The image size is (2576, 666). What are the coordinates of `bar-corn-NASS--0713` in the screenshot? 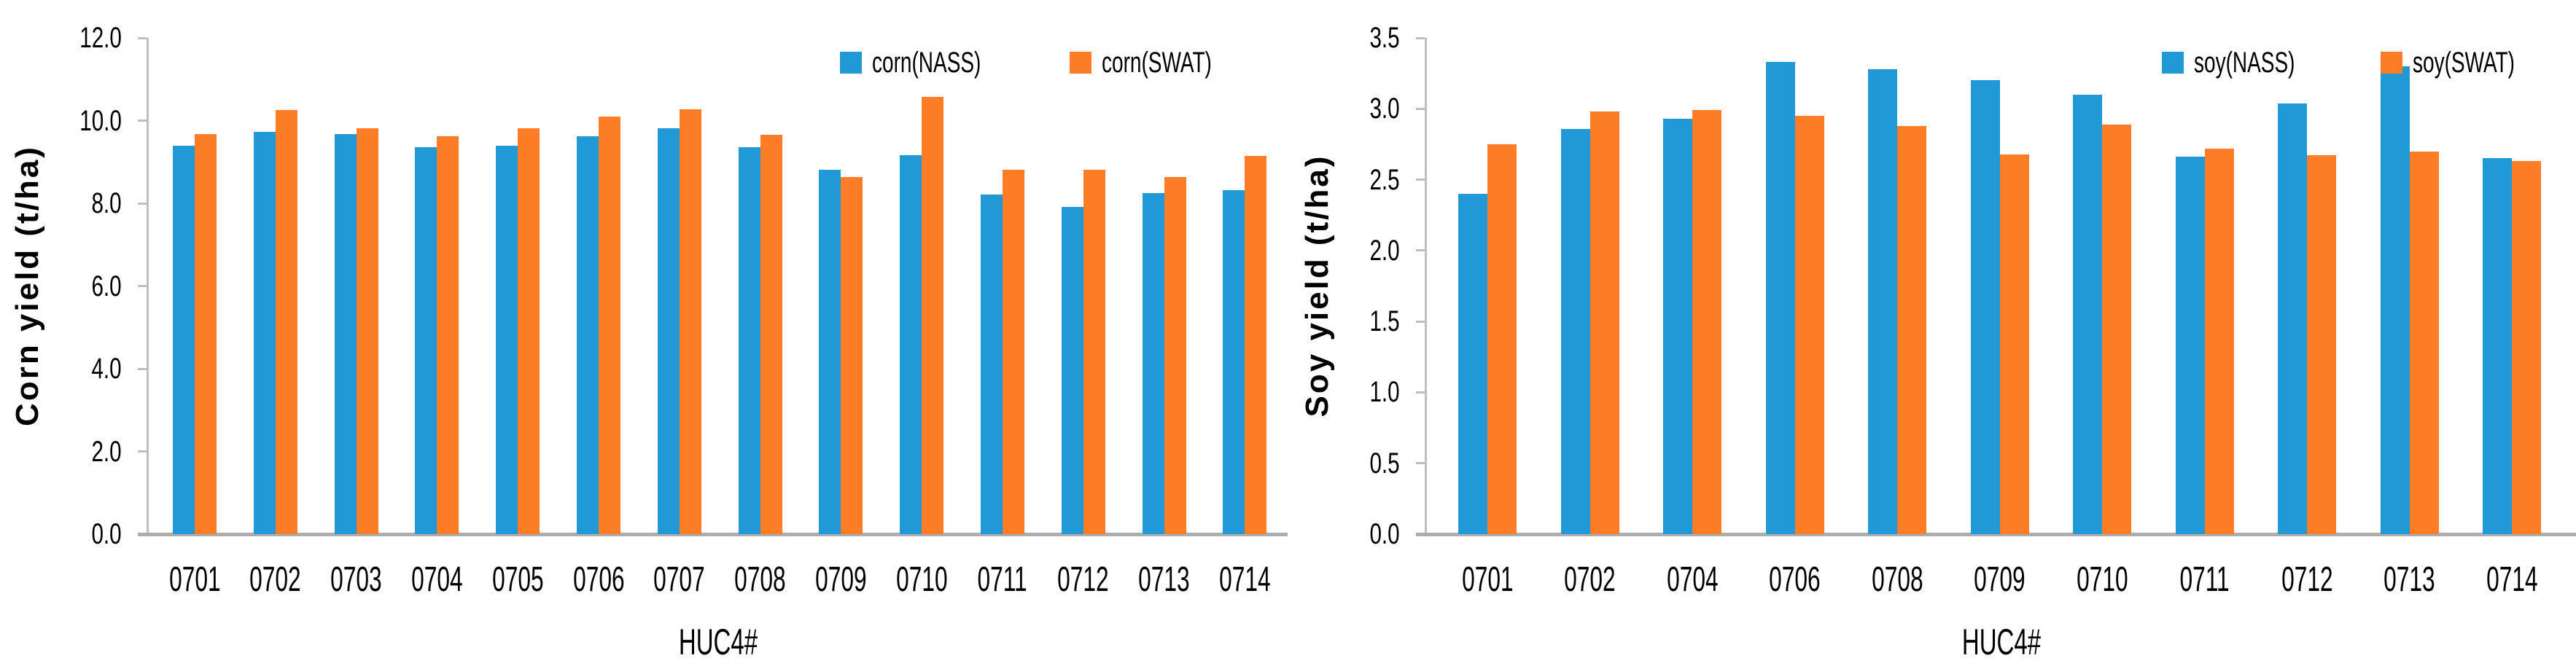 It's located at (1153, 363).